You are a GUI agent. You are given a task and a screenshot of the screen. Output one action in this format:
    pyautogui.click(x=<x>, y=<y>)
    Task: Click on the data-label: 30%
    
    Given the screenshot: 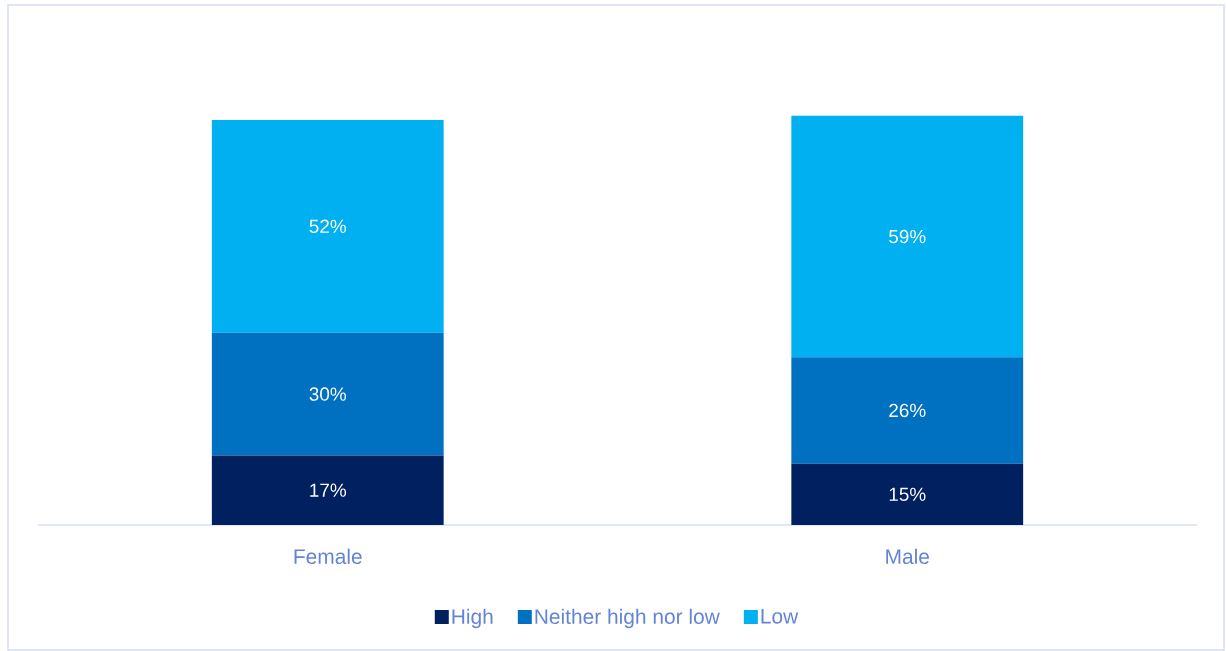 What is the action you would take?
    pyautogui.click(x=328, y=394)
    